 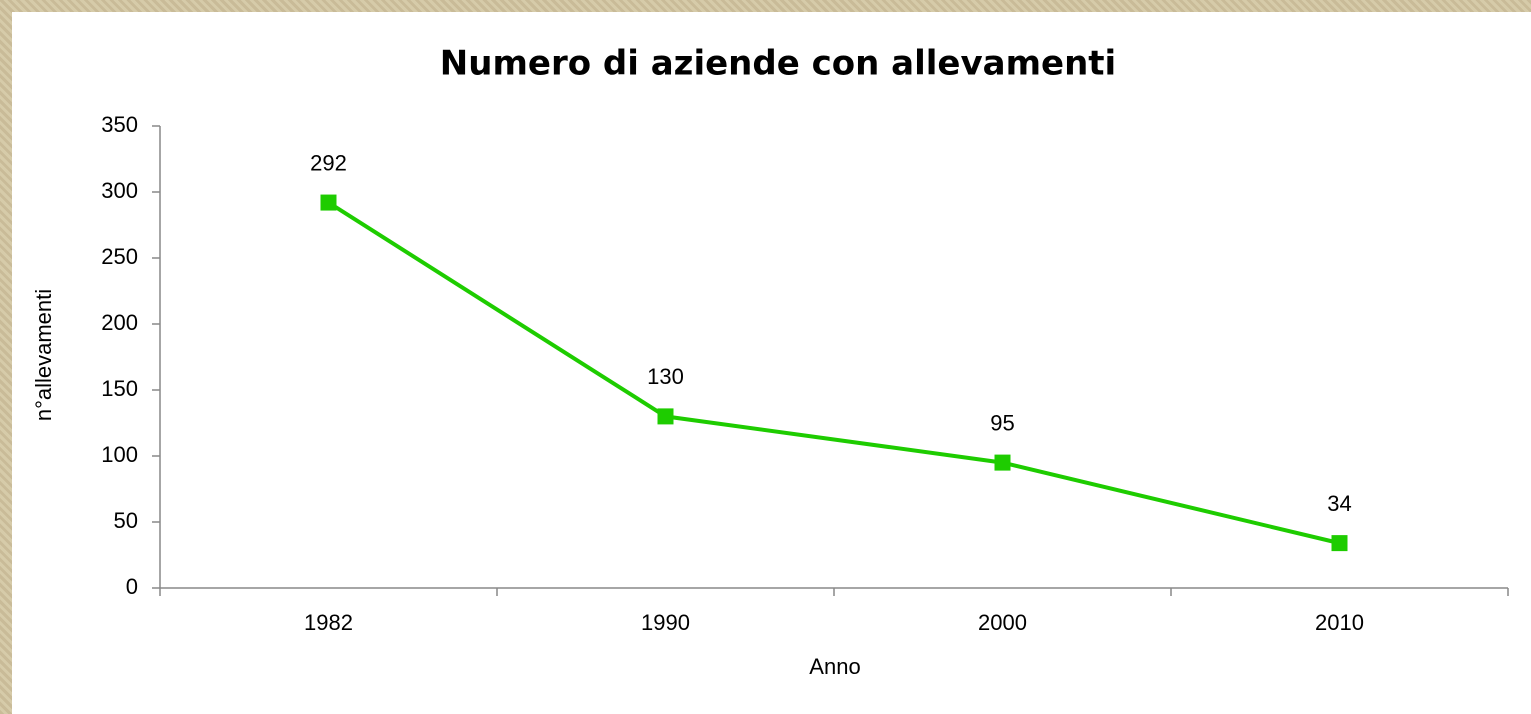 What do you see at coordinates (1339, 503) in the screenshot?
I see `data-label: 34` at bounding box center [1339, 503].